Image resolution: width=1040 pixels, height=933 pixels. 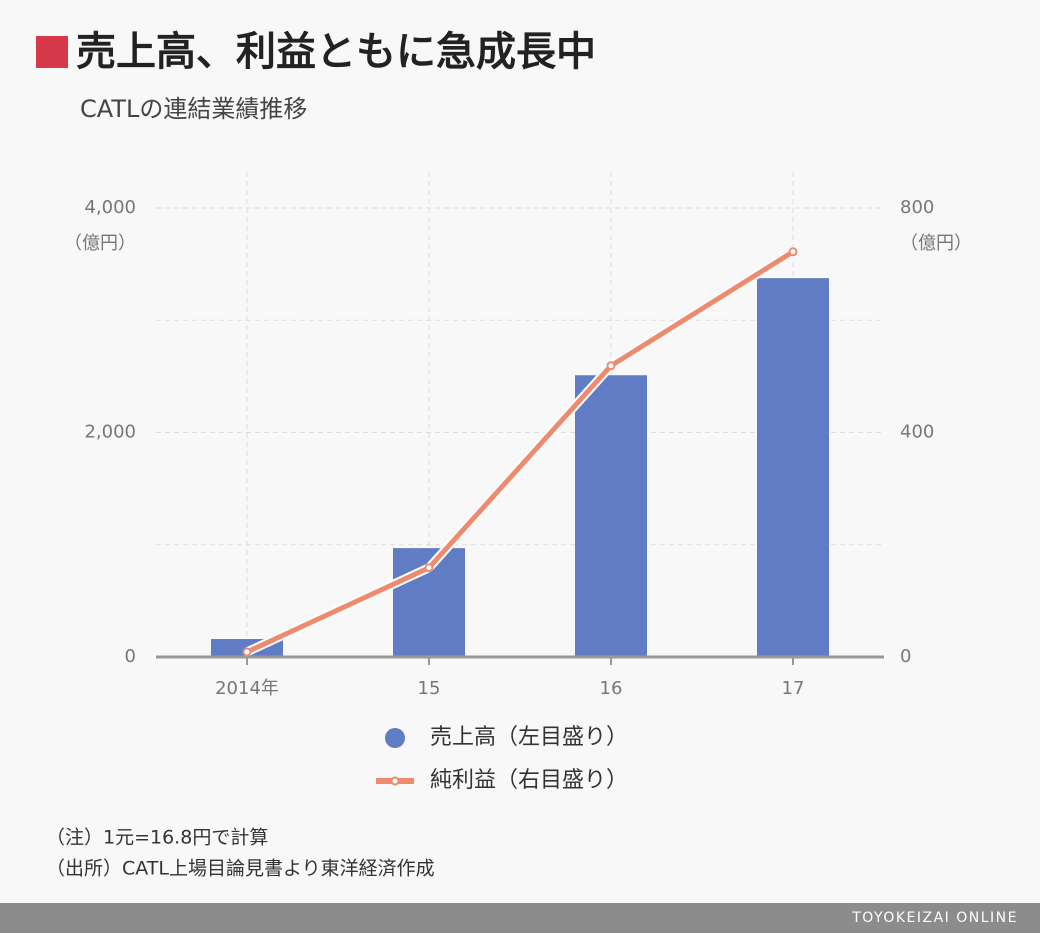 I want to click on legend-label: 売上高（左目盛り）, so click(x=529, y=737).